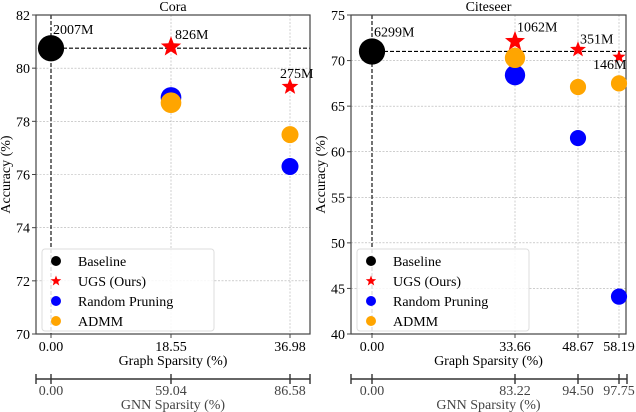 The width and height of the screenshot is (636, 412). Describe the element at coordinates (338, 335) in the screenshot. I see `y-tick-label: 40` at that location.